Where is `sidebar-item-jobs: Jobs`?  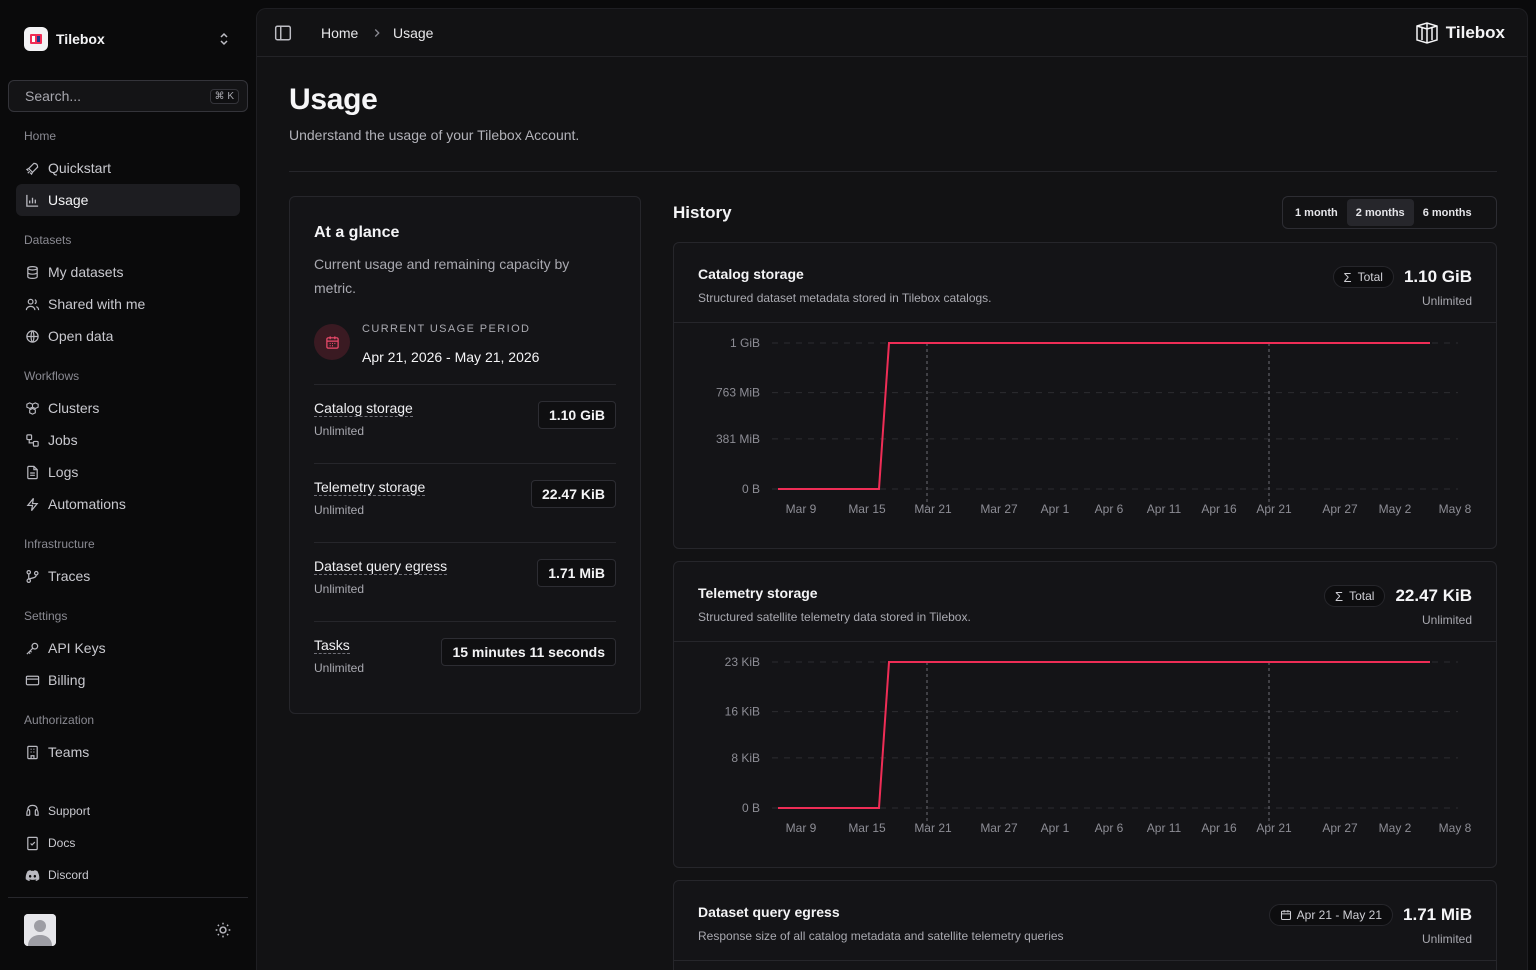 sidebar-item-jobs: Jobs is located at coordinates (128, 440).